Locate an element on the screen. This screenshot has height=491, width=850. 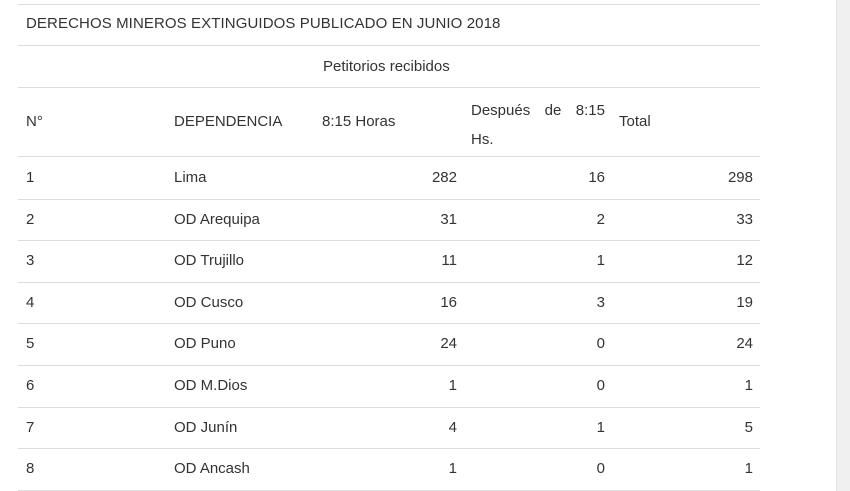
cell-horas: 11 is located at coordinates (449, 260).